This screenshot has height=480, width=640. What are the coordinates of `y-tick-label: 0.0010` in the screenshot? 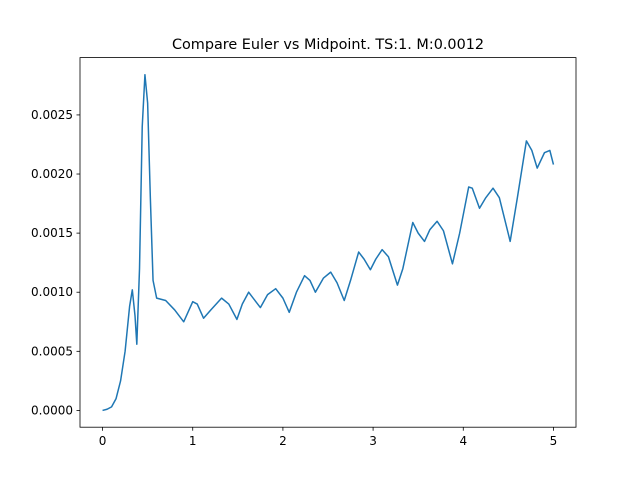 It's located at (52, 292).